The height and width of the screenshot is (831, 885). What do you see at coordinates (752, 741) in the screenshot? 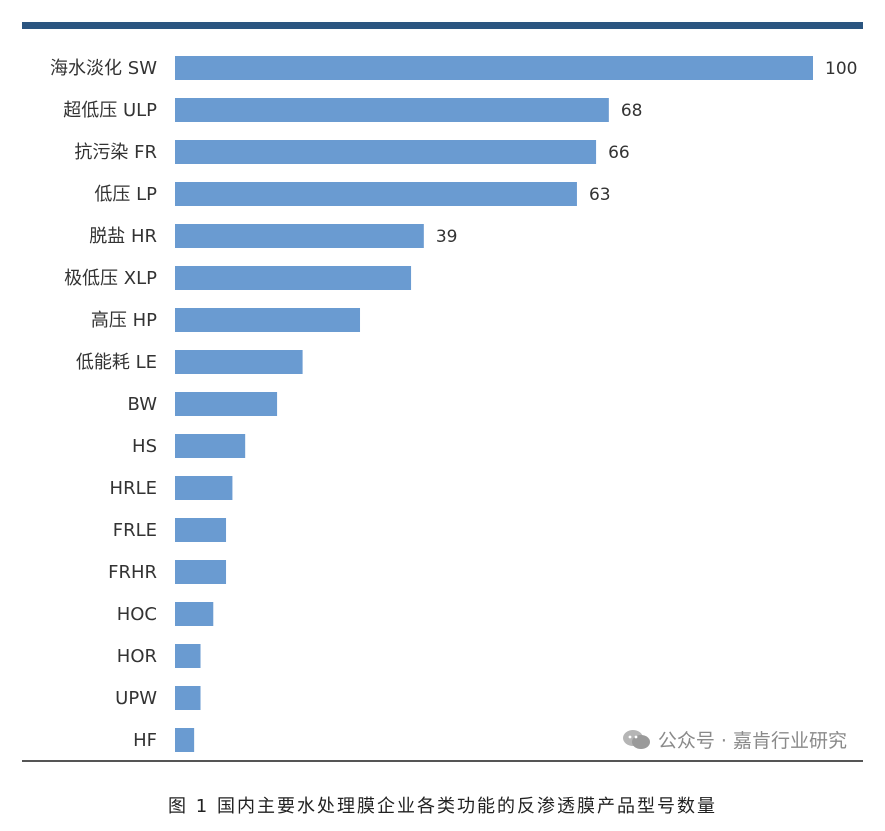
I see `watermark-text: 公众号 · 嘉肯行业研究` at bounding box center [752, 741].